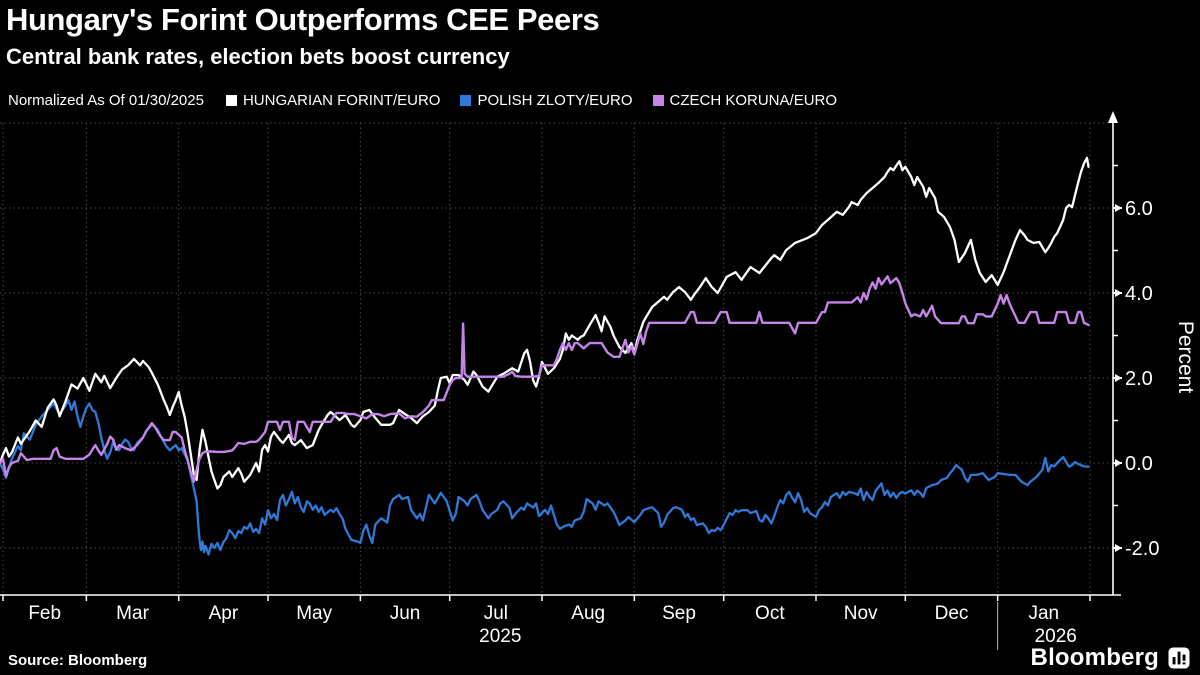 Image resolution: width=1200 pixels, height=675 pixels. What do you see at coordinates (44, 613) in the screenshot?
I see `svg-text: Feb` at bounding box center [44, 613].